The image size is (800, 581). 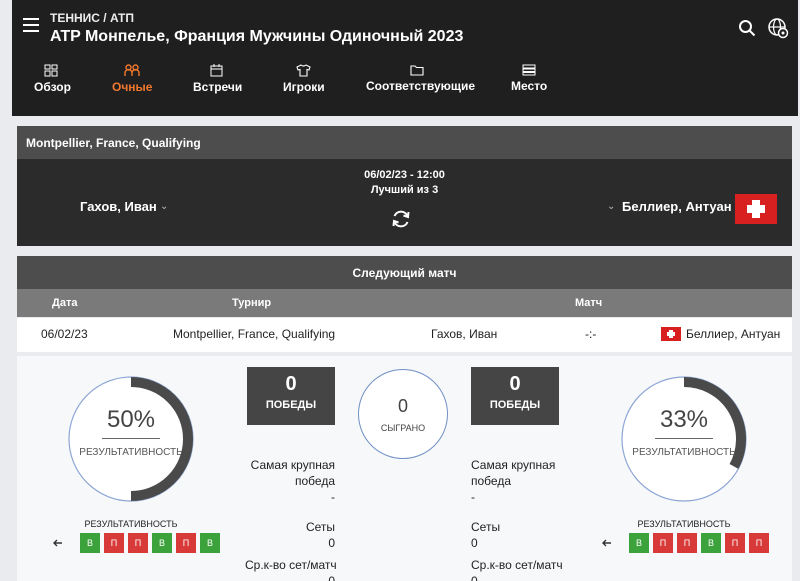 I want to click on folder-icon, so click(x=417, y=70).